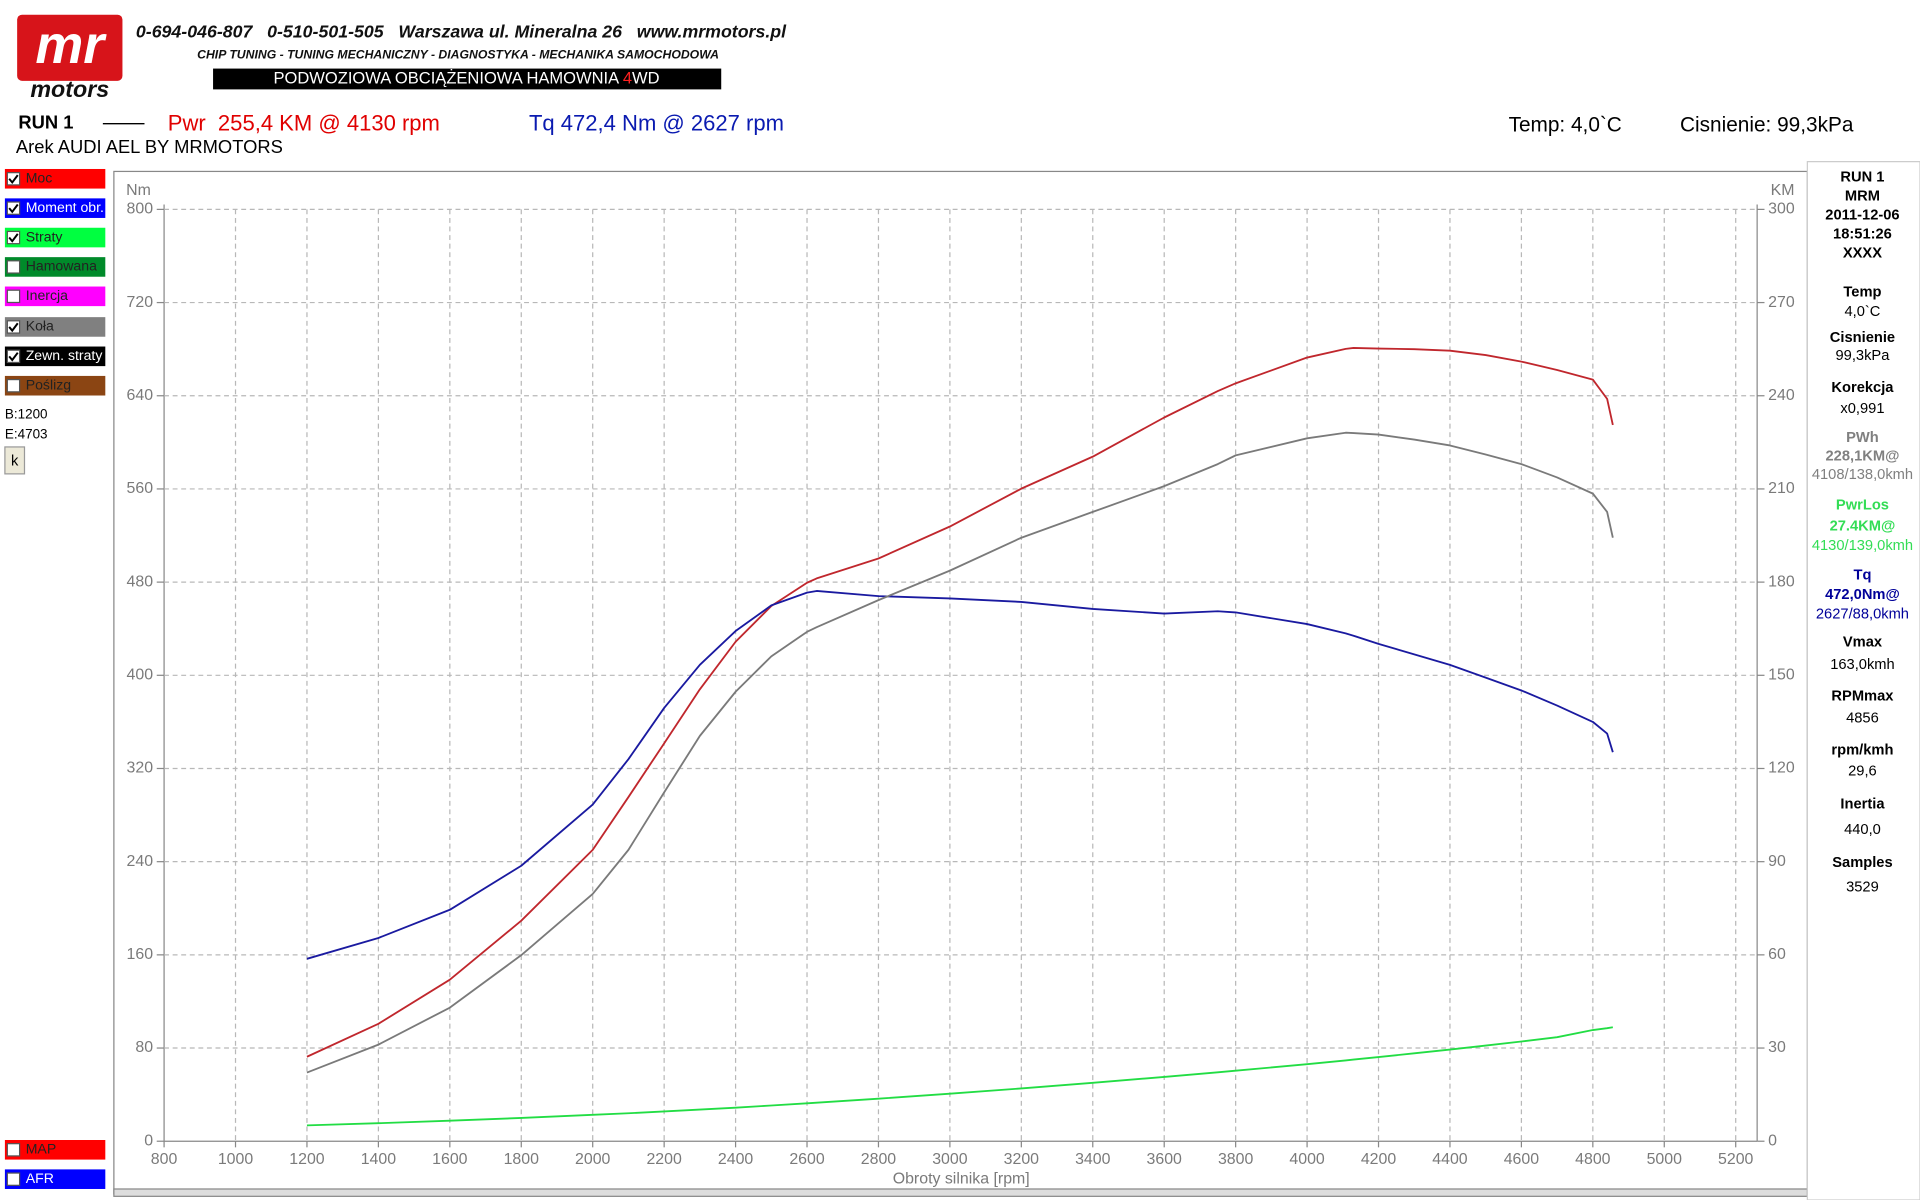 This screenshot has height=1200, width=1920. Describe the element at coordinates (379, 1159) in the screenshot. I see `x-tick-label: 1400` at that location.